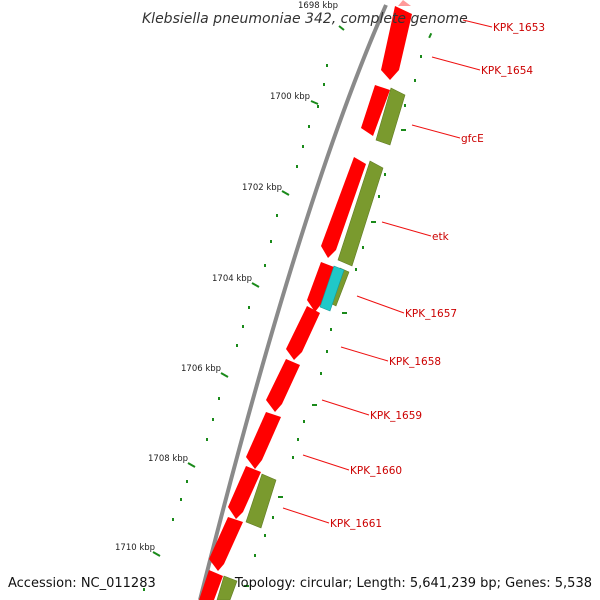 This screenshot has width=600, height=600. I want to click on cds-etk, so click(320, 287).